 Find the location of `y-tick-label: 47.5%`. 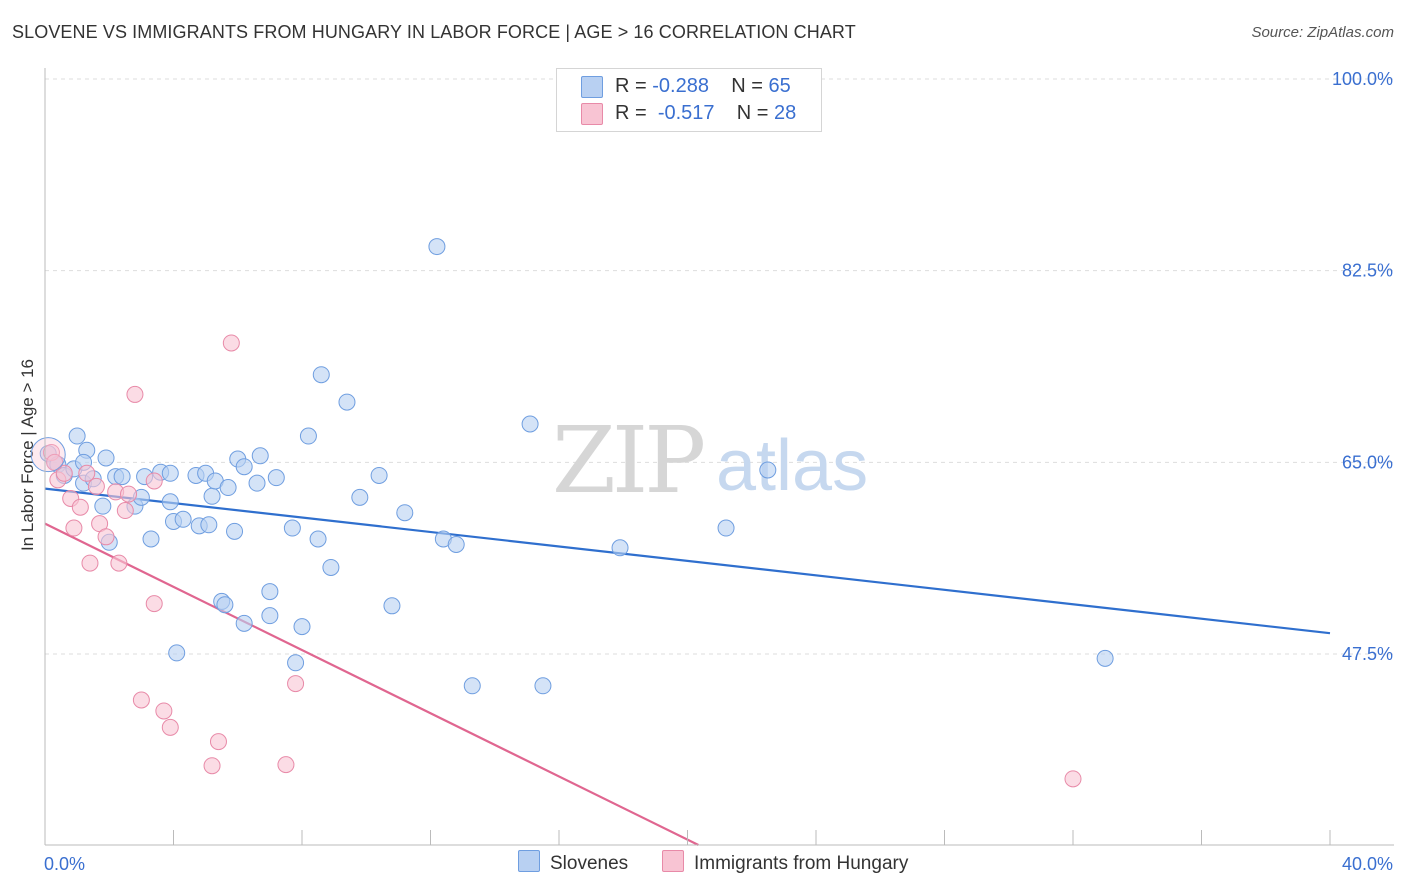

y-tick-label: 47.5% is located at coordinates (1367, 654).